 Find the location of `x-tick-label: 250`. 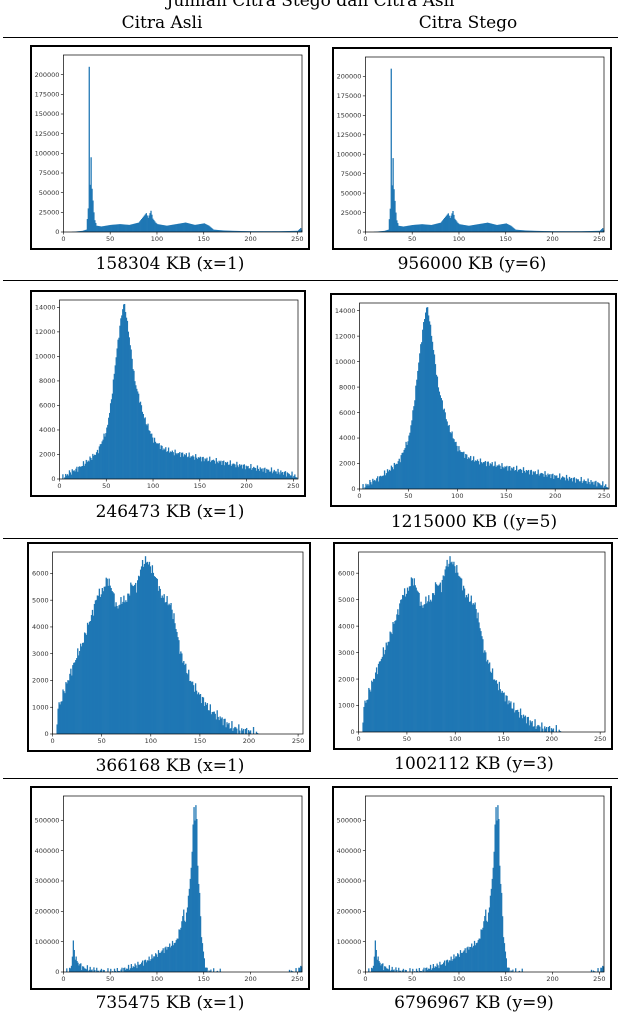

x-tick-label: 250 is located at coordinates (297, 979).